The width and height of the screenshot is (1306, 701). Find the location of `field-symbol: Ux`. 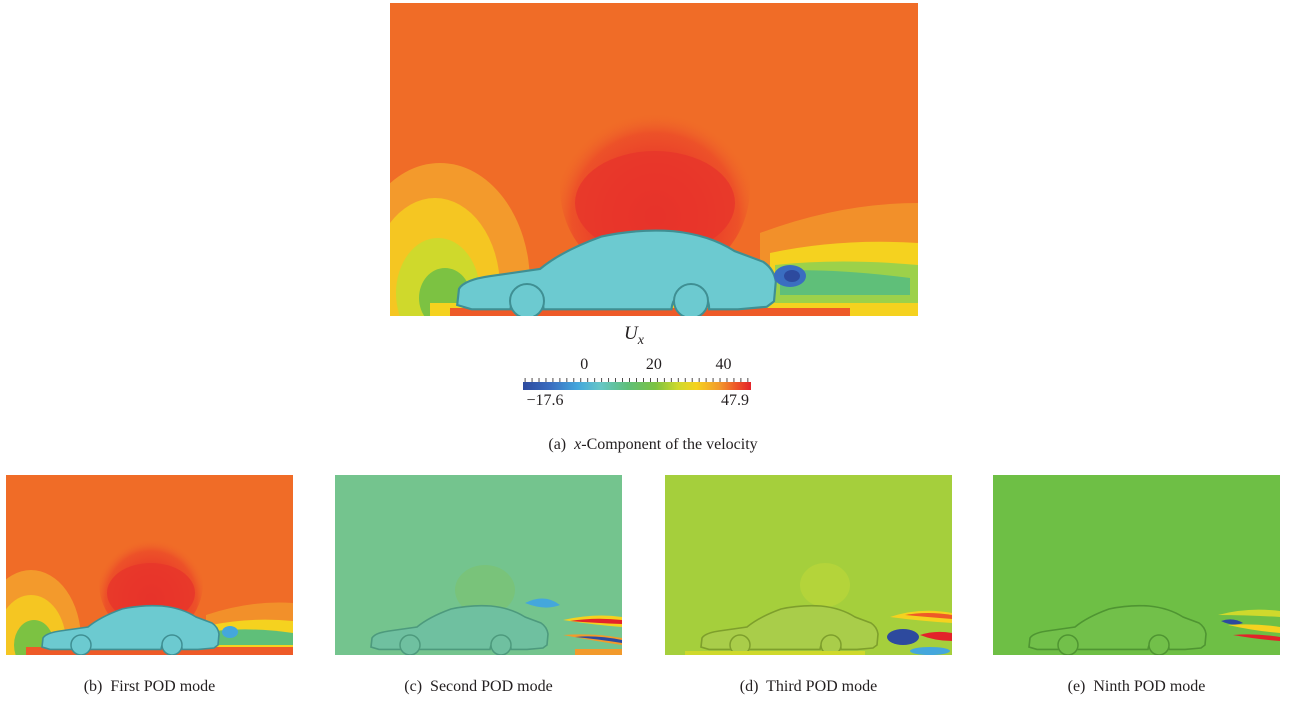

field-symbol: Ux is located at coordinates (634, 335).